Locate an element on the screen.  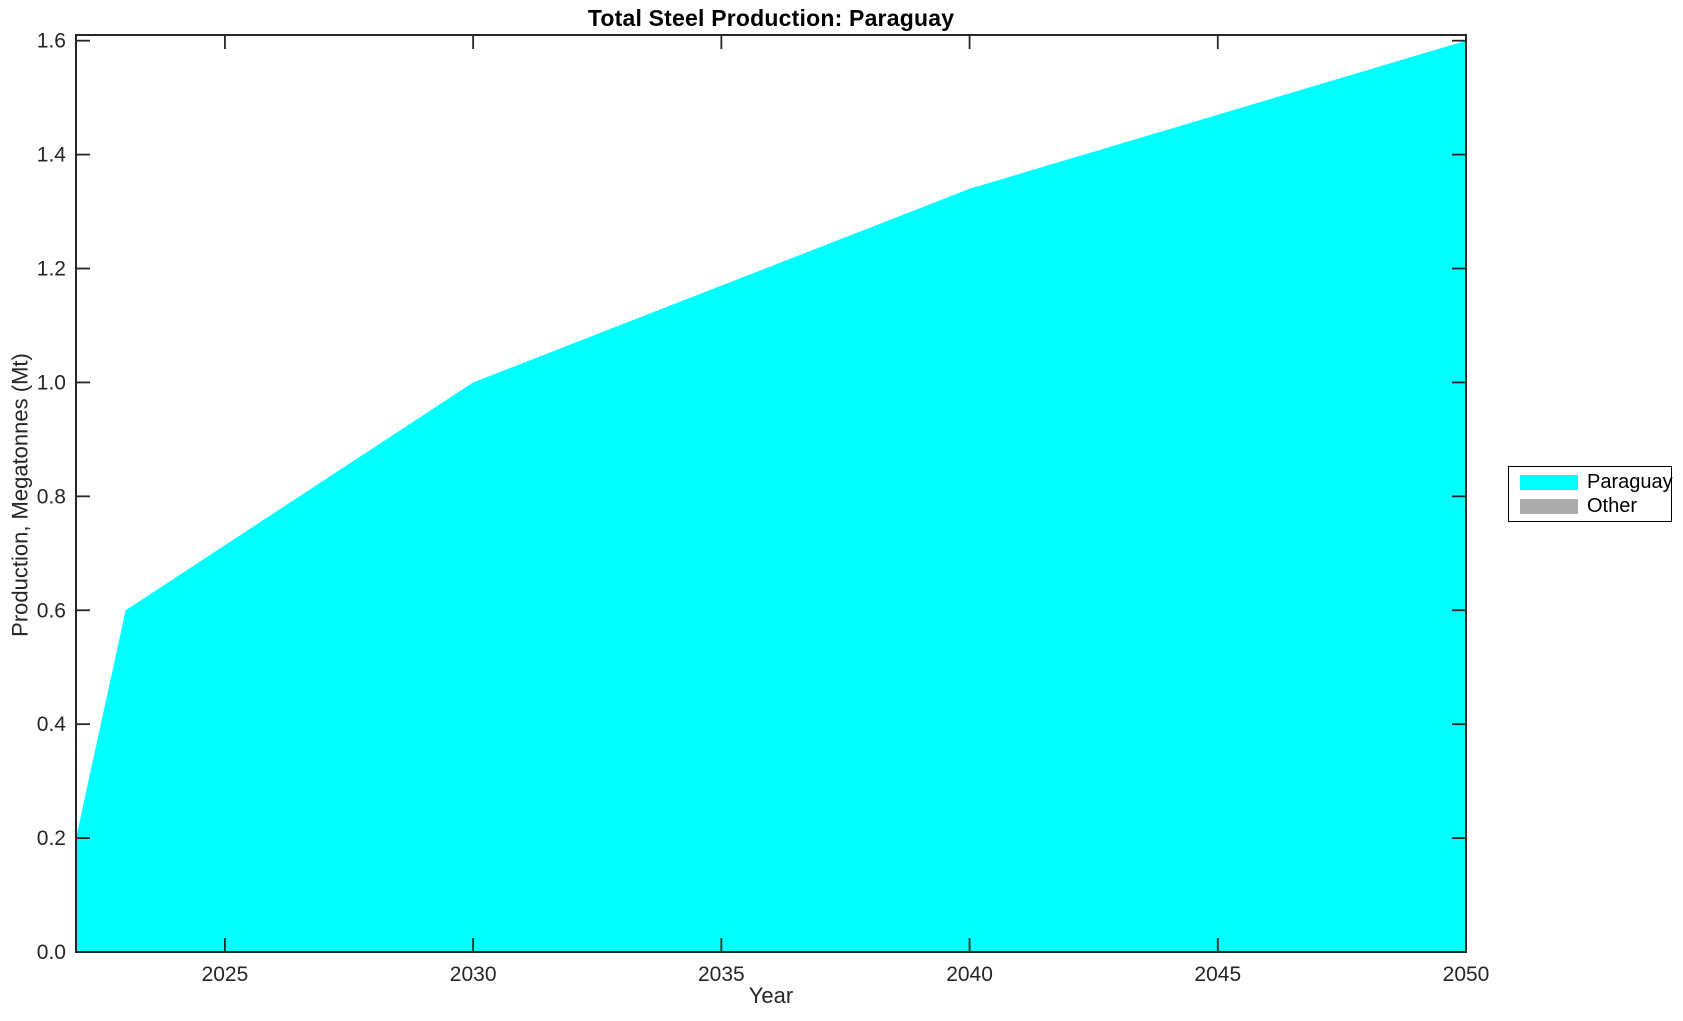
legend: Paraguay Other is located at coordinates (1590, 494).